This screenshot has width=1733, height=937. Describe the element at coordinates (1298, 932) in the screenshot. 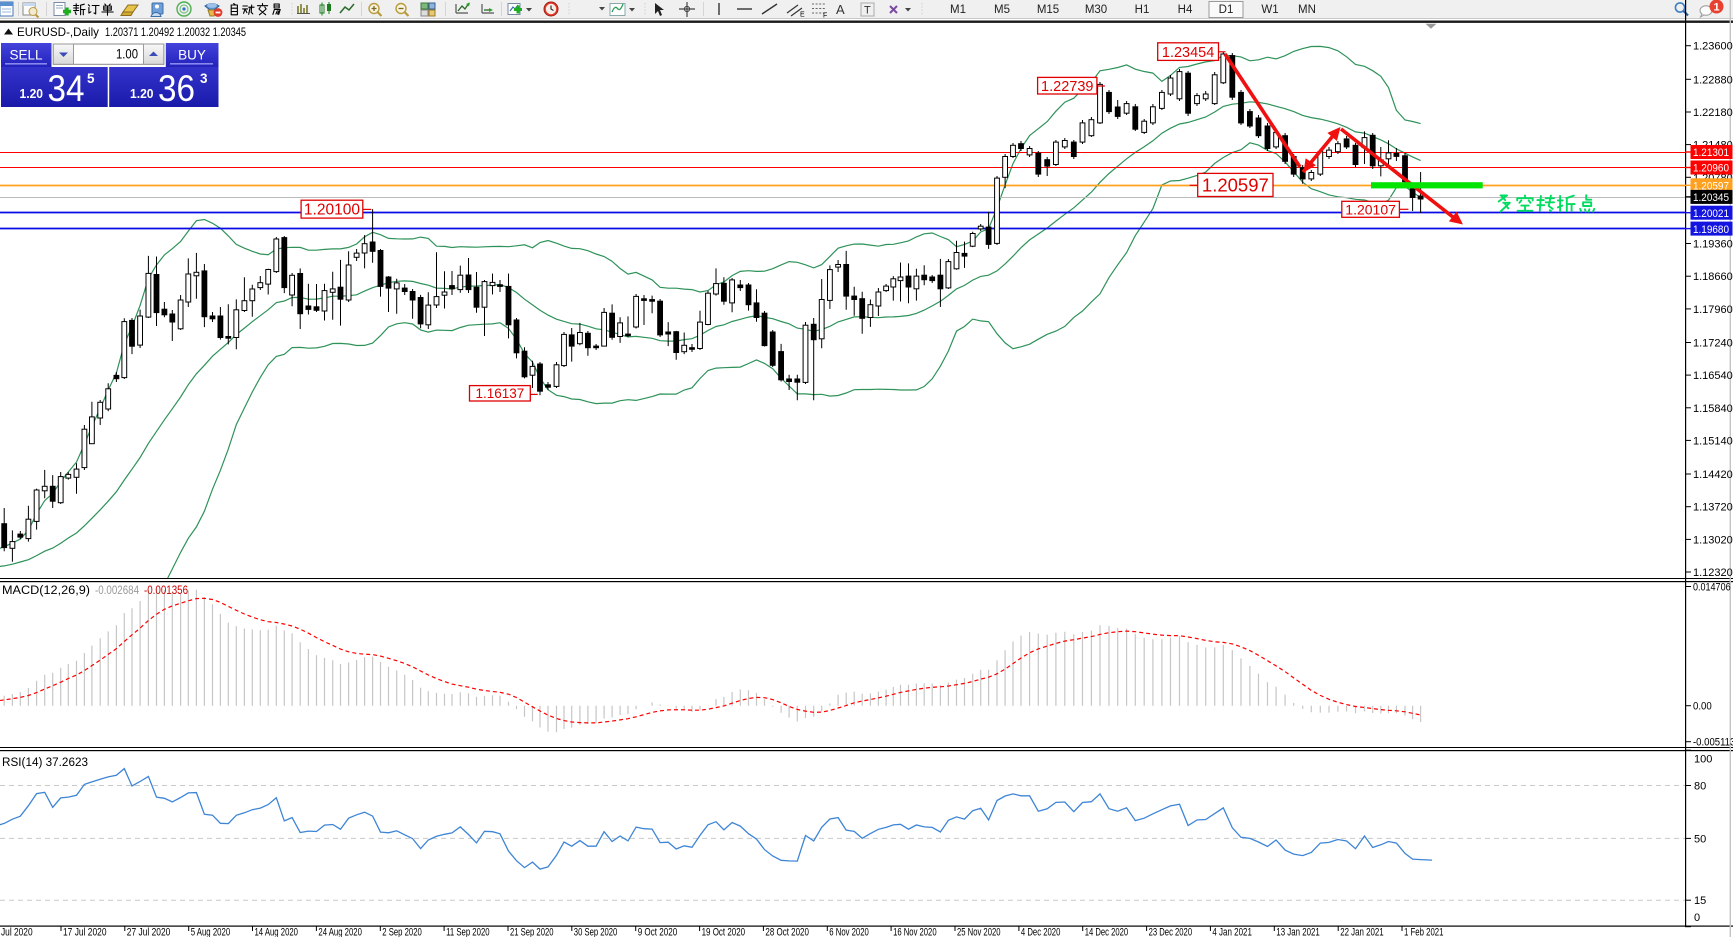

I see `svg-text: 13 Jan 2021` at that location.